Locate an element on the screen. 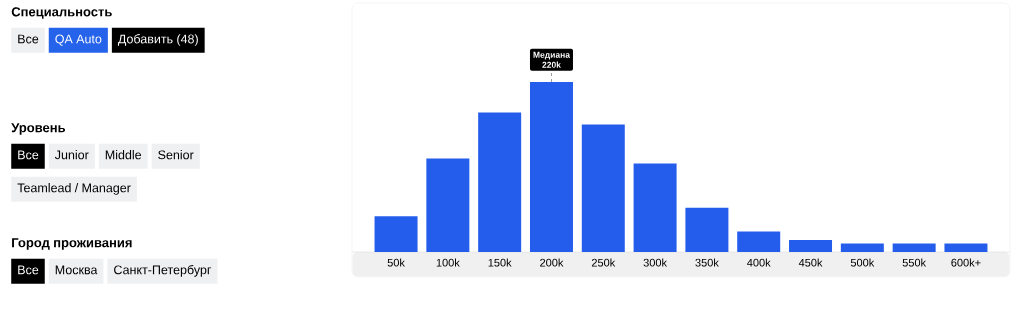 This screenshot has height=310, width=1016. x-tick-label: 100k is located at coordinates (448, 262).